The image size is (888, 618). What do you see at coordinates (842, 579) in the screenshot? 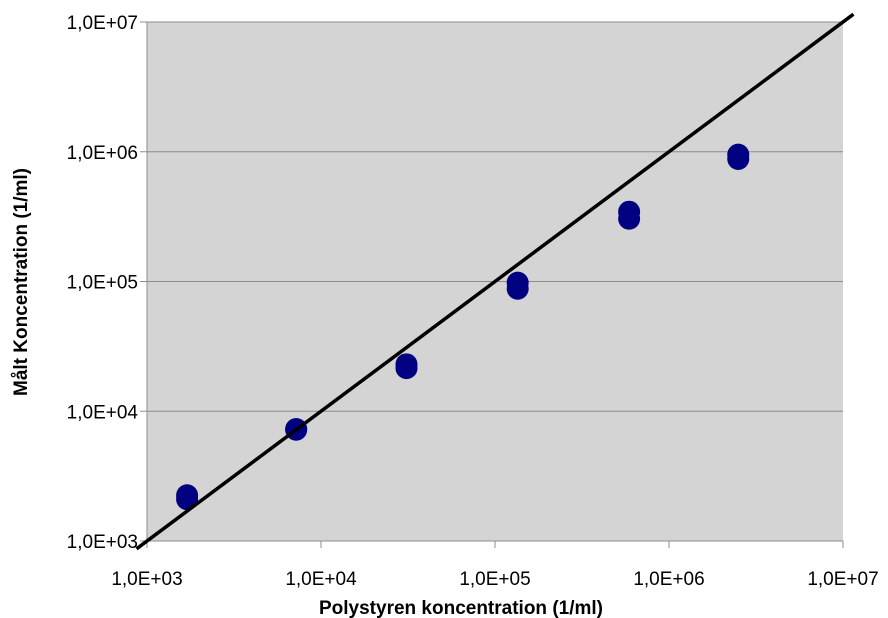
I see `x-tick-label: 1,0E+07` at bounding box center [842, 579].